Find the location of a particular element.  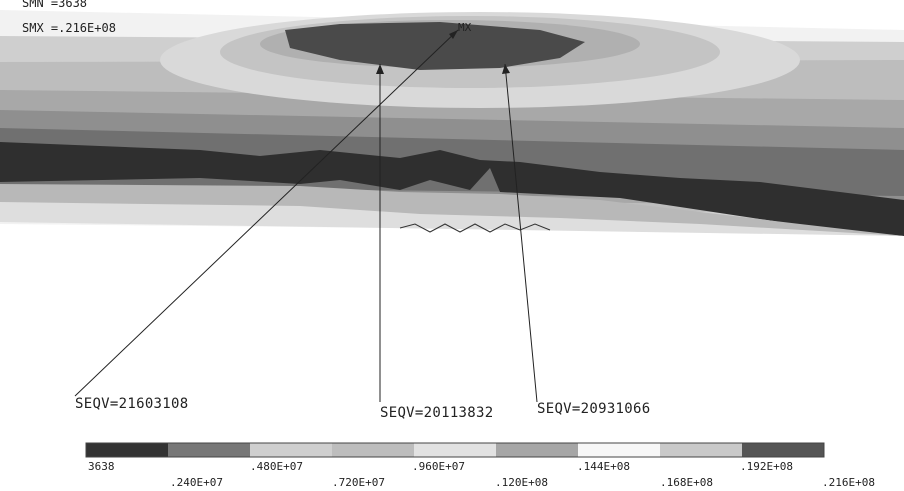

legend-tick-lower-3: .120E+08 is located at coordinates (521, 482).